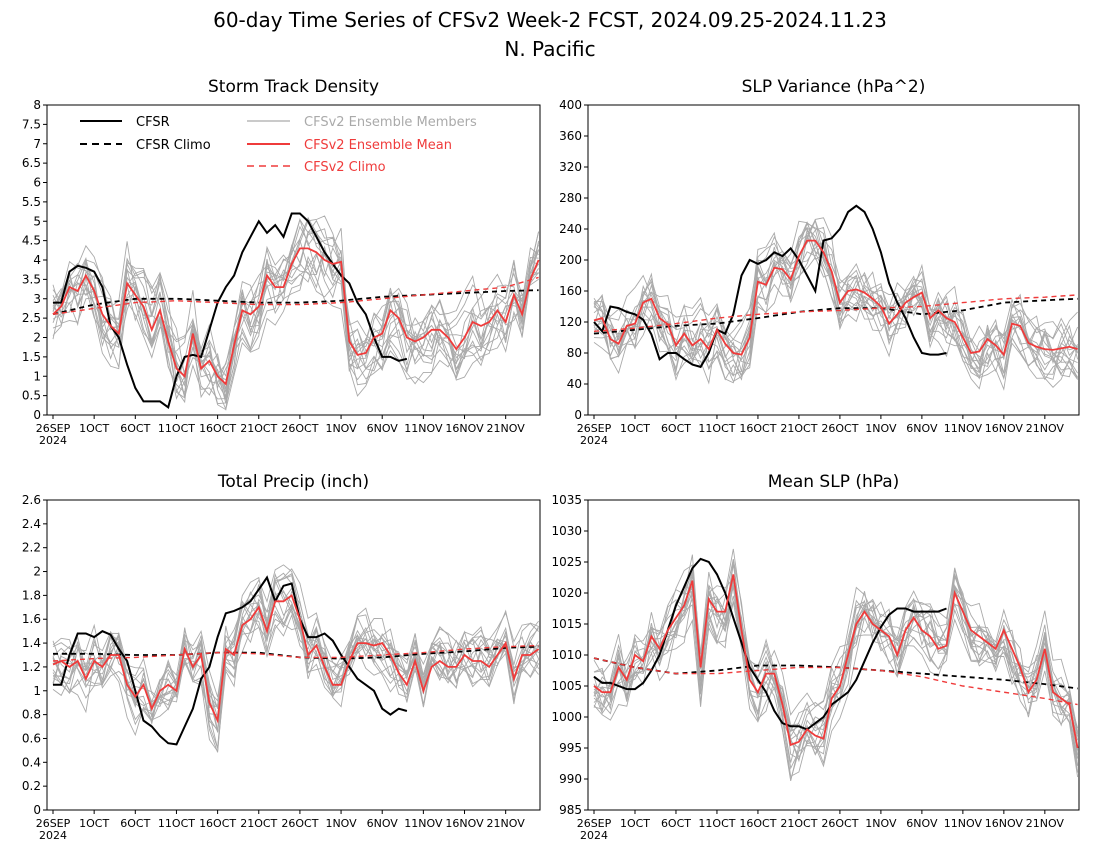 The height and width of the screenshot is (850, 1100). I want to click on y-tick-label: 1025, so click(566, 562).